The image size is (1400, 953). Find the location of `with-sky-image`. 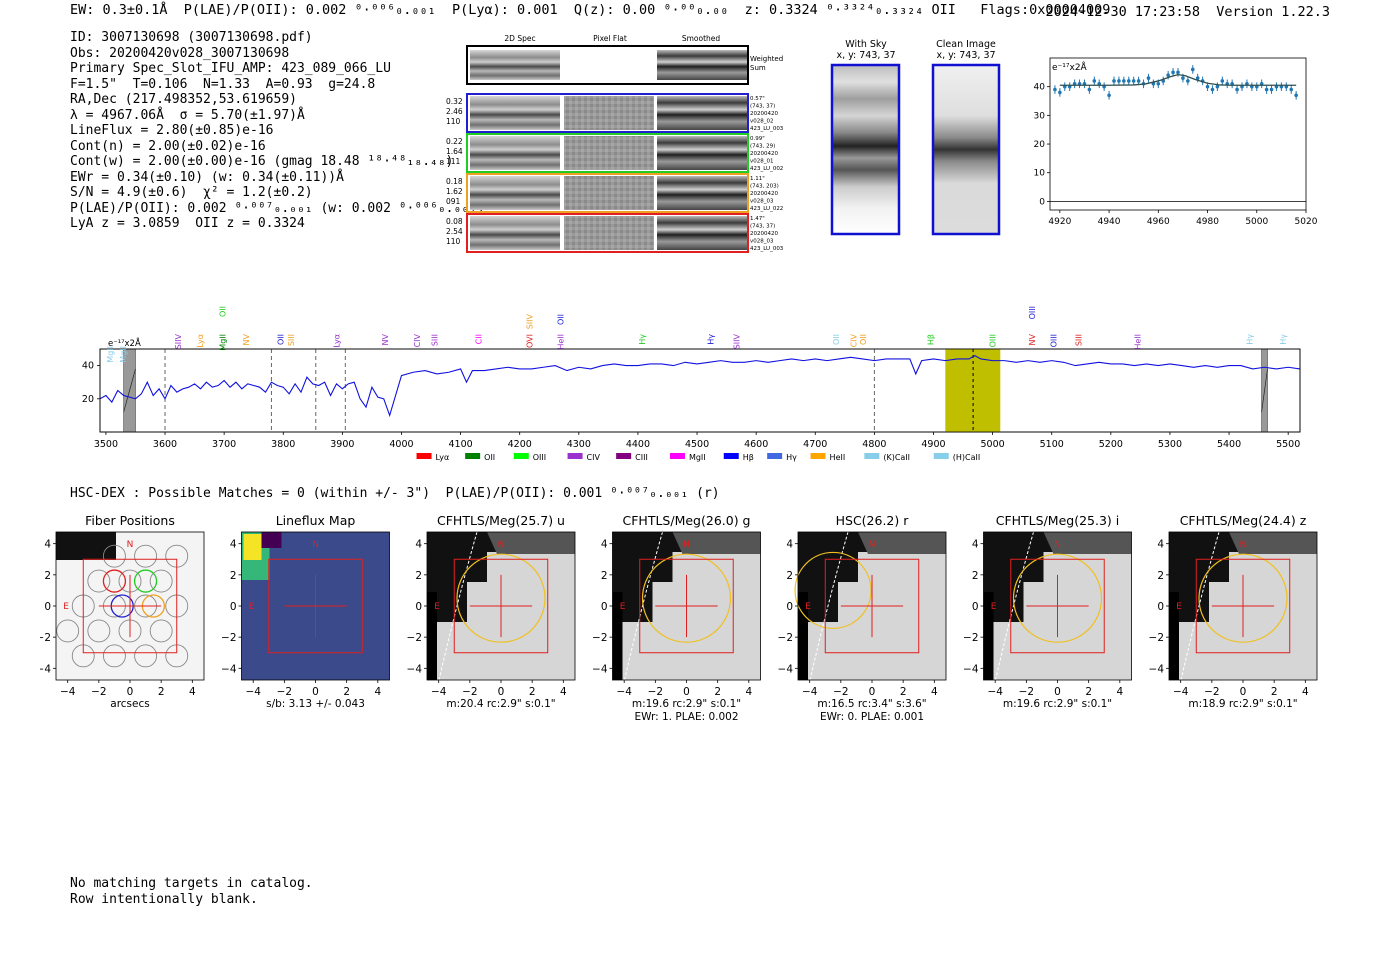

with-sky-image is located at coordinates (865, 149).